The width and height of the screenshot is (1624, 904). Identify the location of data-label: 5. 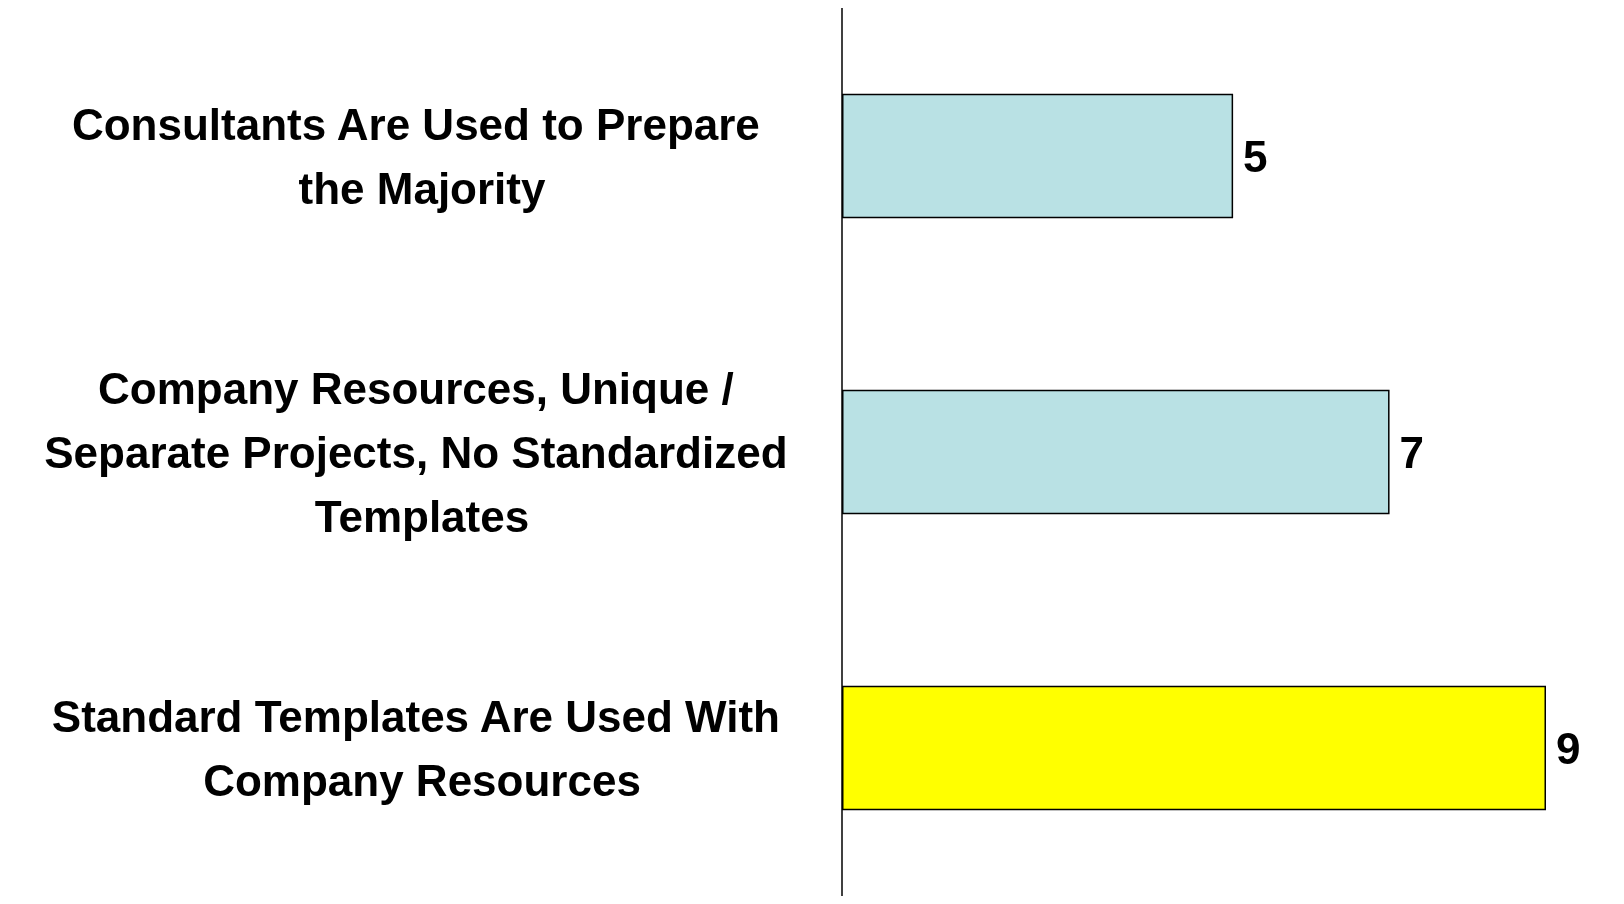
(1255, 156).